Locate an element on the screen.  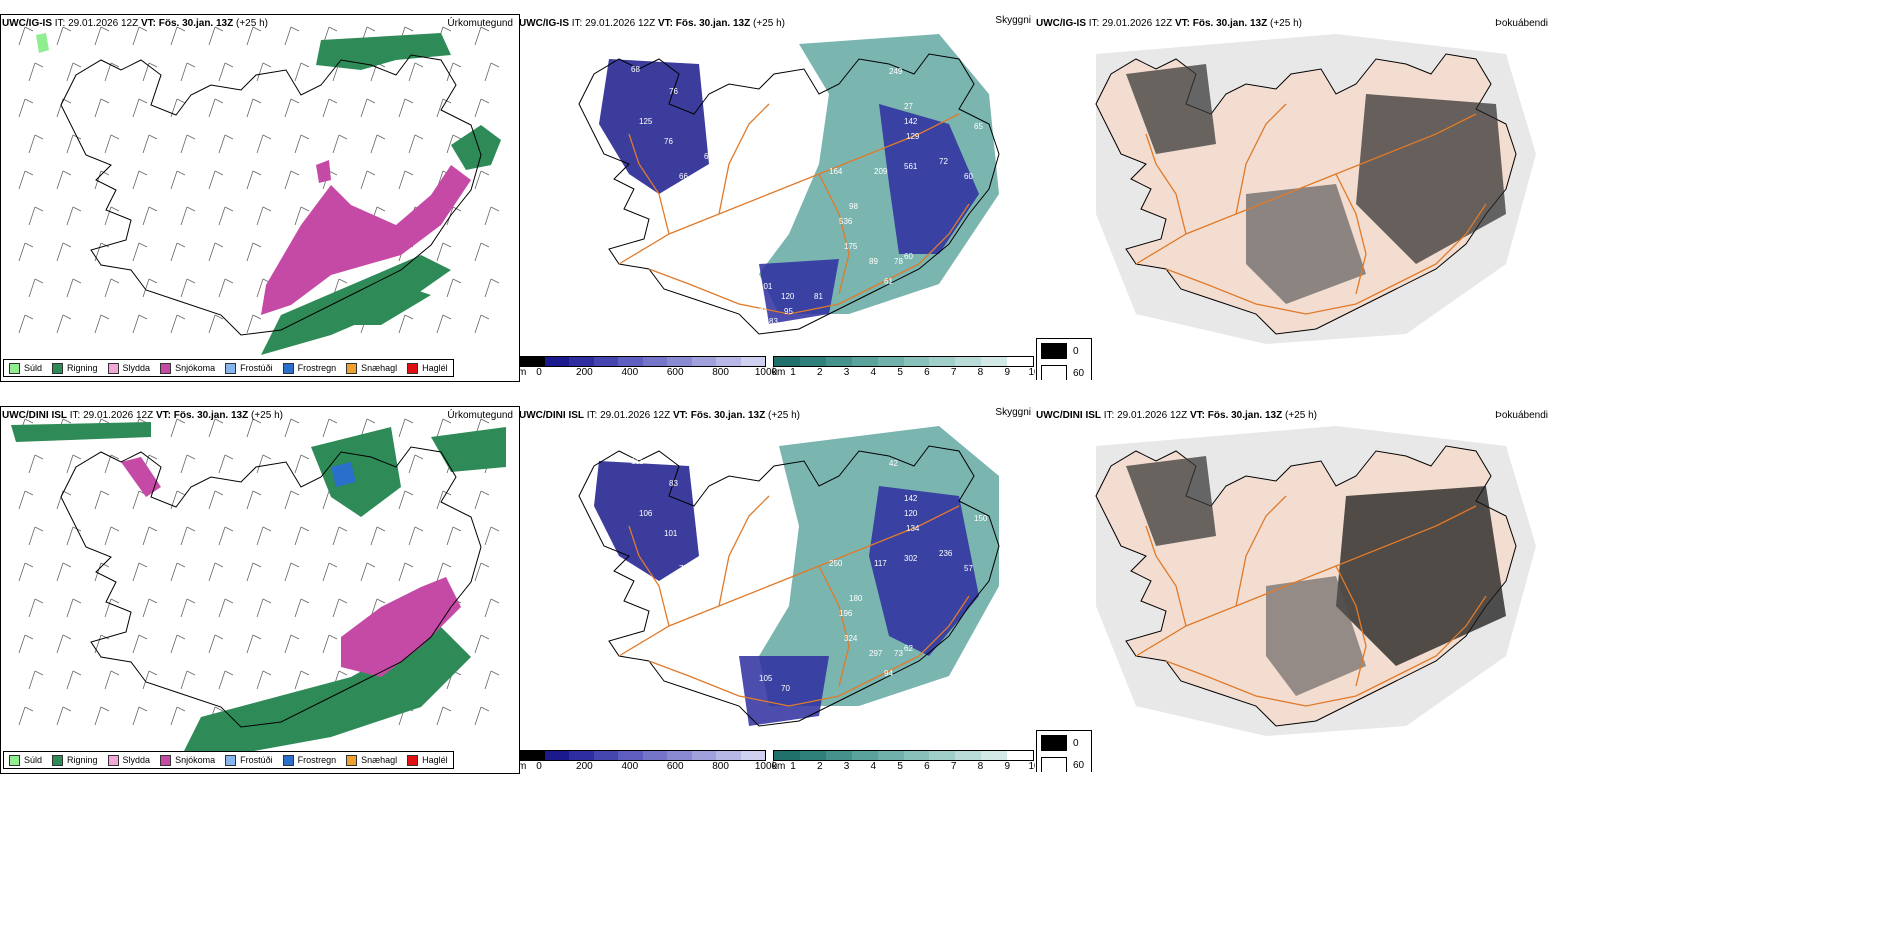
visibility-label: 105 is located at coordinates (766, 678).